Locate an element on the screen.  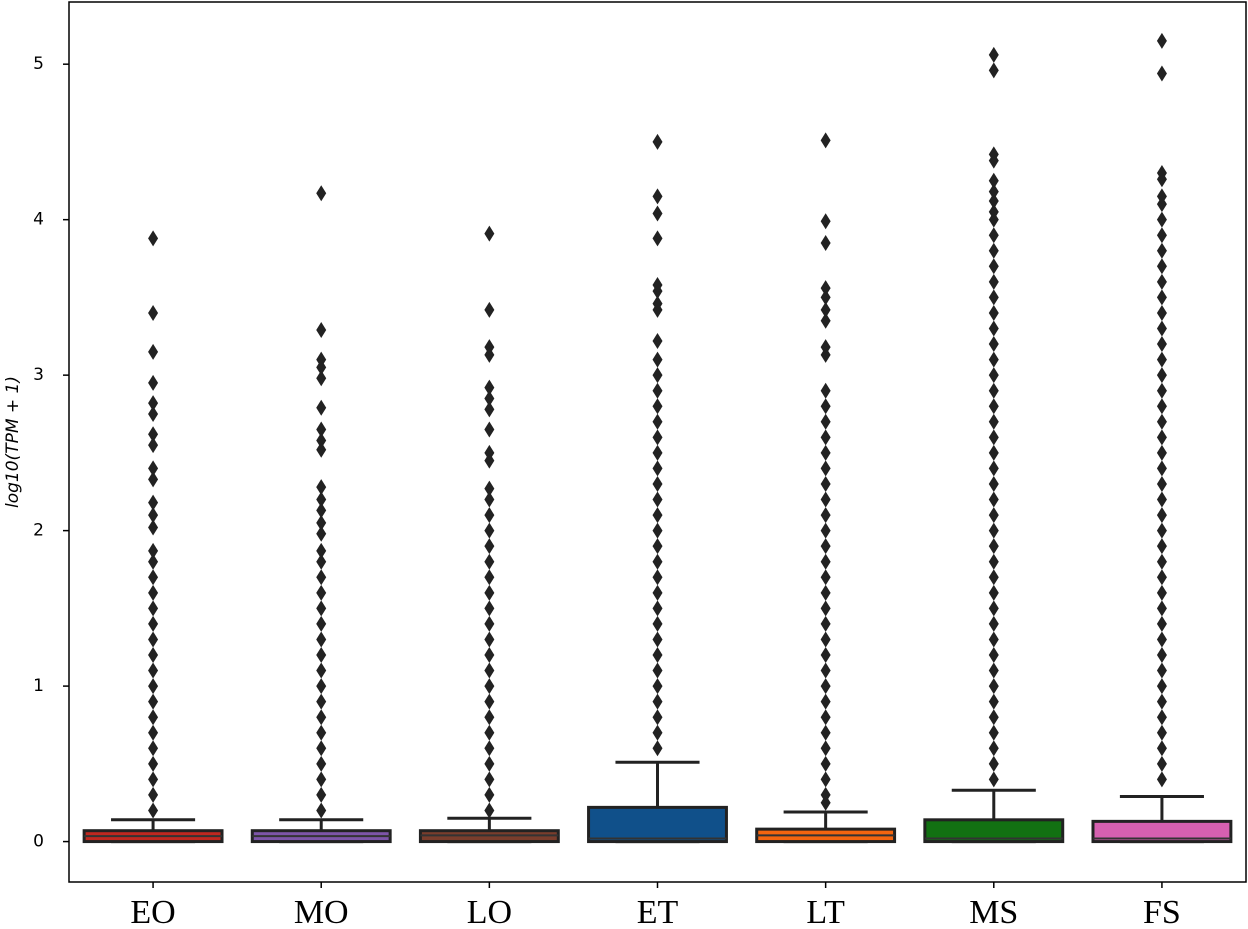
x-tick-label: MO is located at coordinates (321, 911).